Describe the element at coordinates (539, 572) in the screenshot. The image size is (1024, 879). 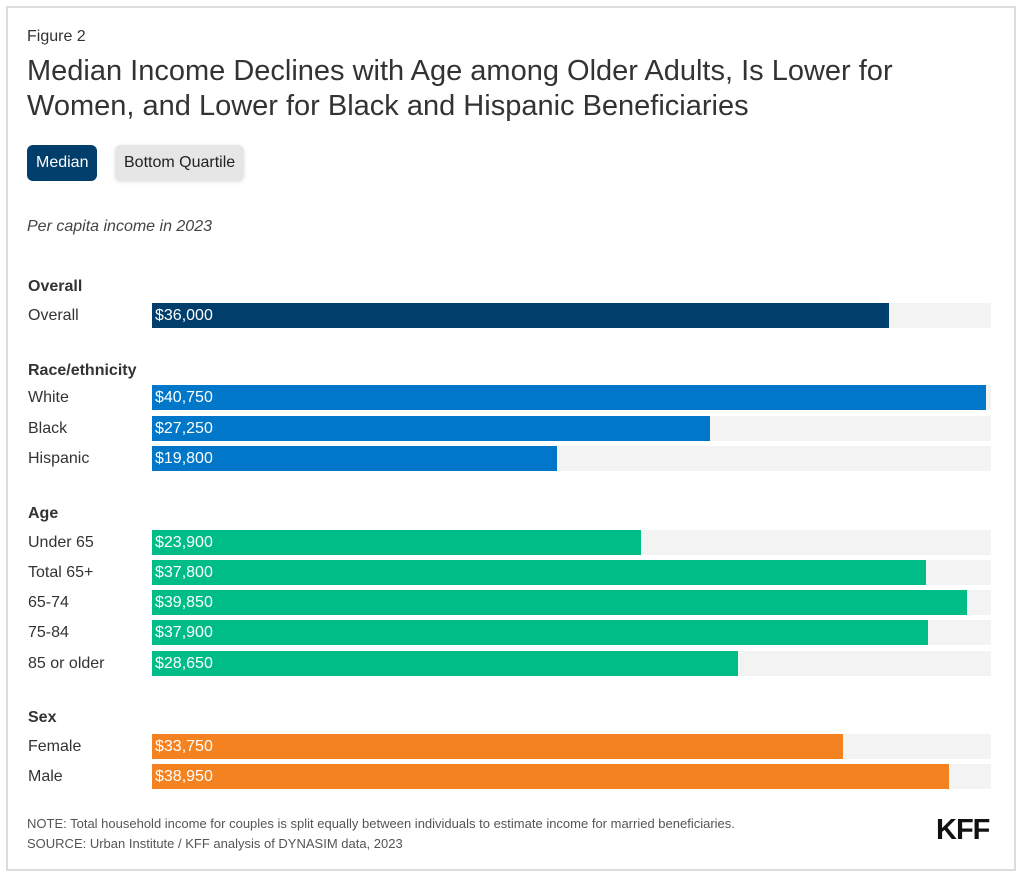
I see `bar: $37,800` at that location.